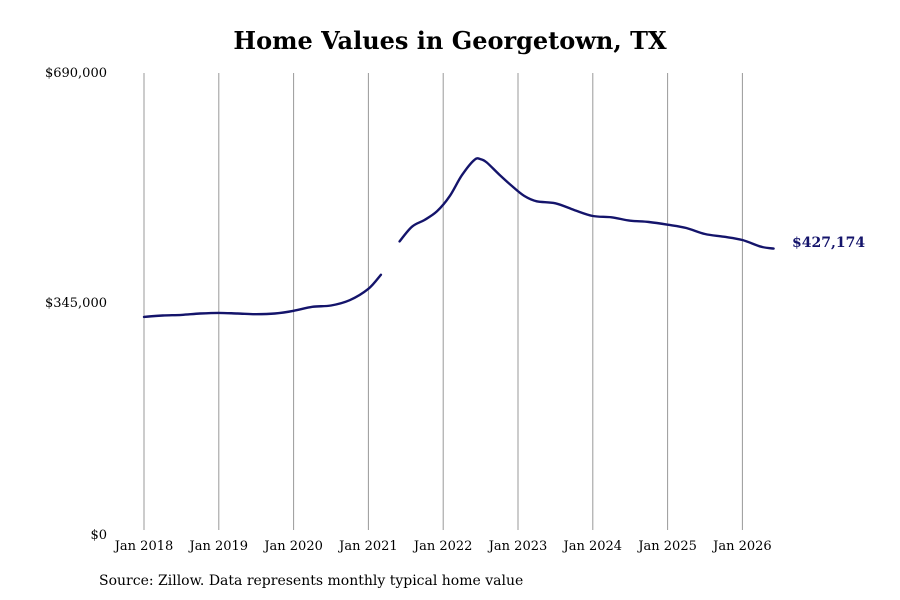 This screenshot has height=600, width=900. What do you see at coordinates (450, 40) in the screenshot?
I see `chart-title: Home Values in Georgetown, TX` at bounding box center [450, 40].